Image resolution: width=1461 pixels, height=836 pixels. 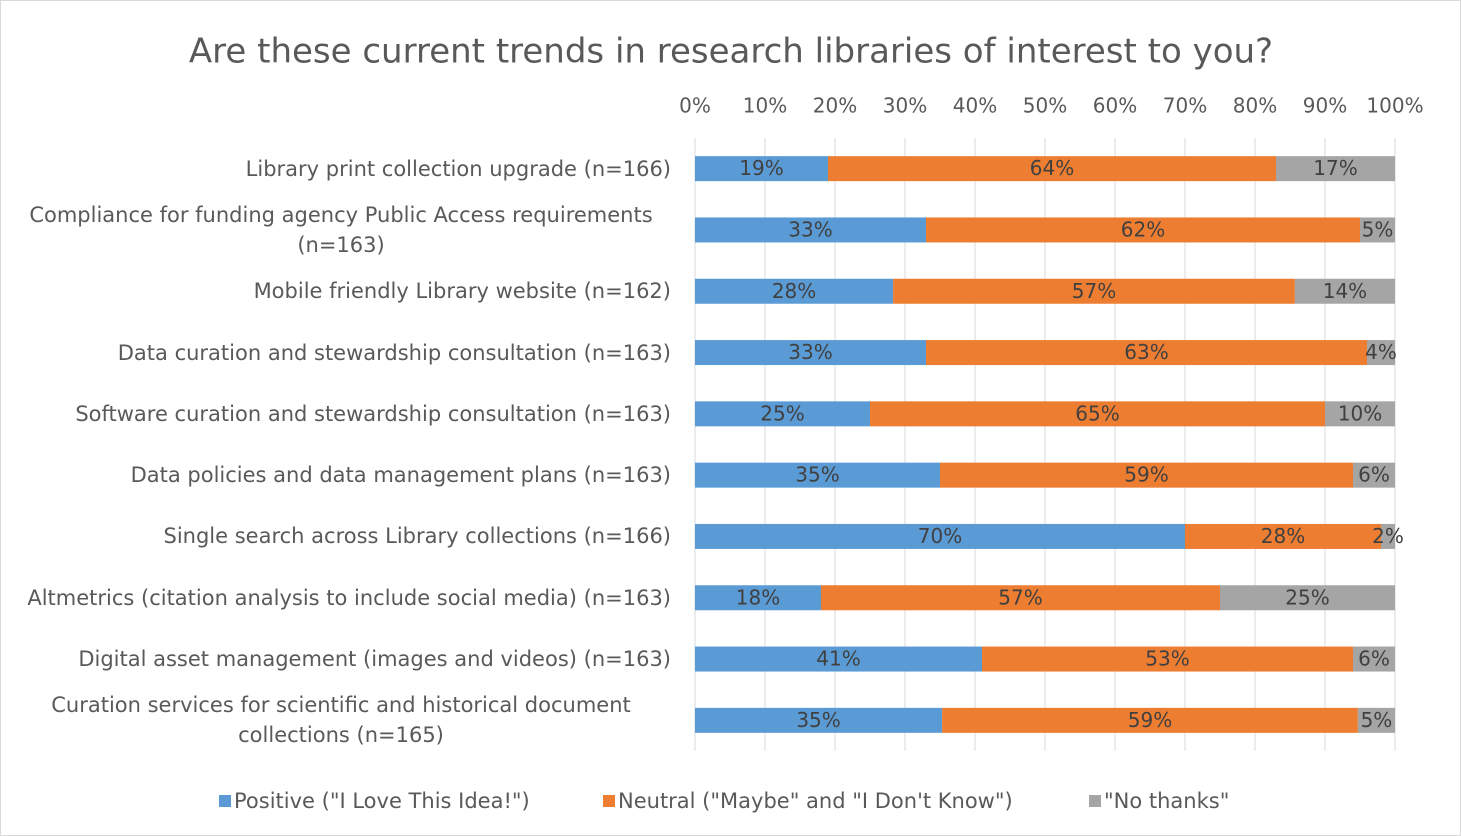 What do you see at coordinates (1185, 106) in the screenshot?
I see `x-tick-label: 70%` at bounding box center [1185, 106].